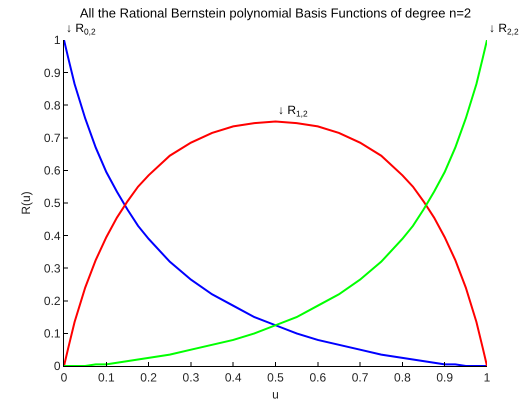  What do you see at coordinates (81, 29) in the screenshot?
I see `annotation: ↓ R$_{0,2}$` at bounding box center [81, 29].